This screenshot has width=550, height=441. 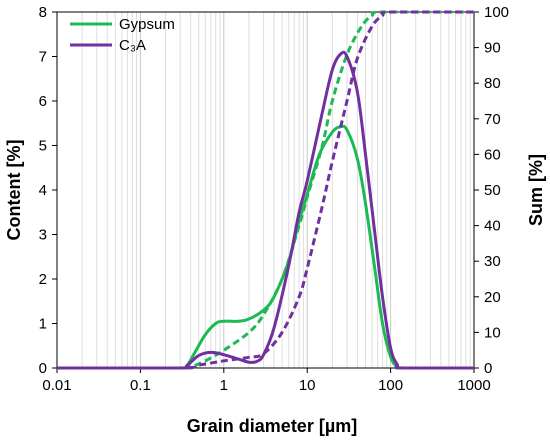 What do you see at coordinates (488, 368) in the screenshot?
I see `y2-tick-label: 0` at bounding box center [488, 368].